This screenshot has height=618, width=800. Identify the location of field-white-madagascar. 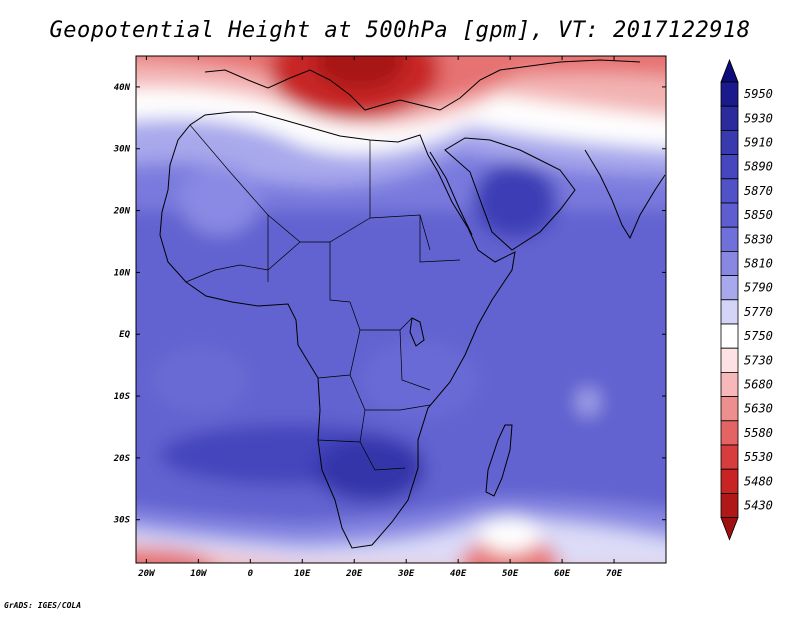
(510, 535).